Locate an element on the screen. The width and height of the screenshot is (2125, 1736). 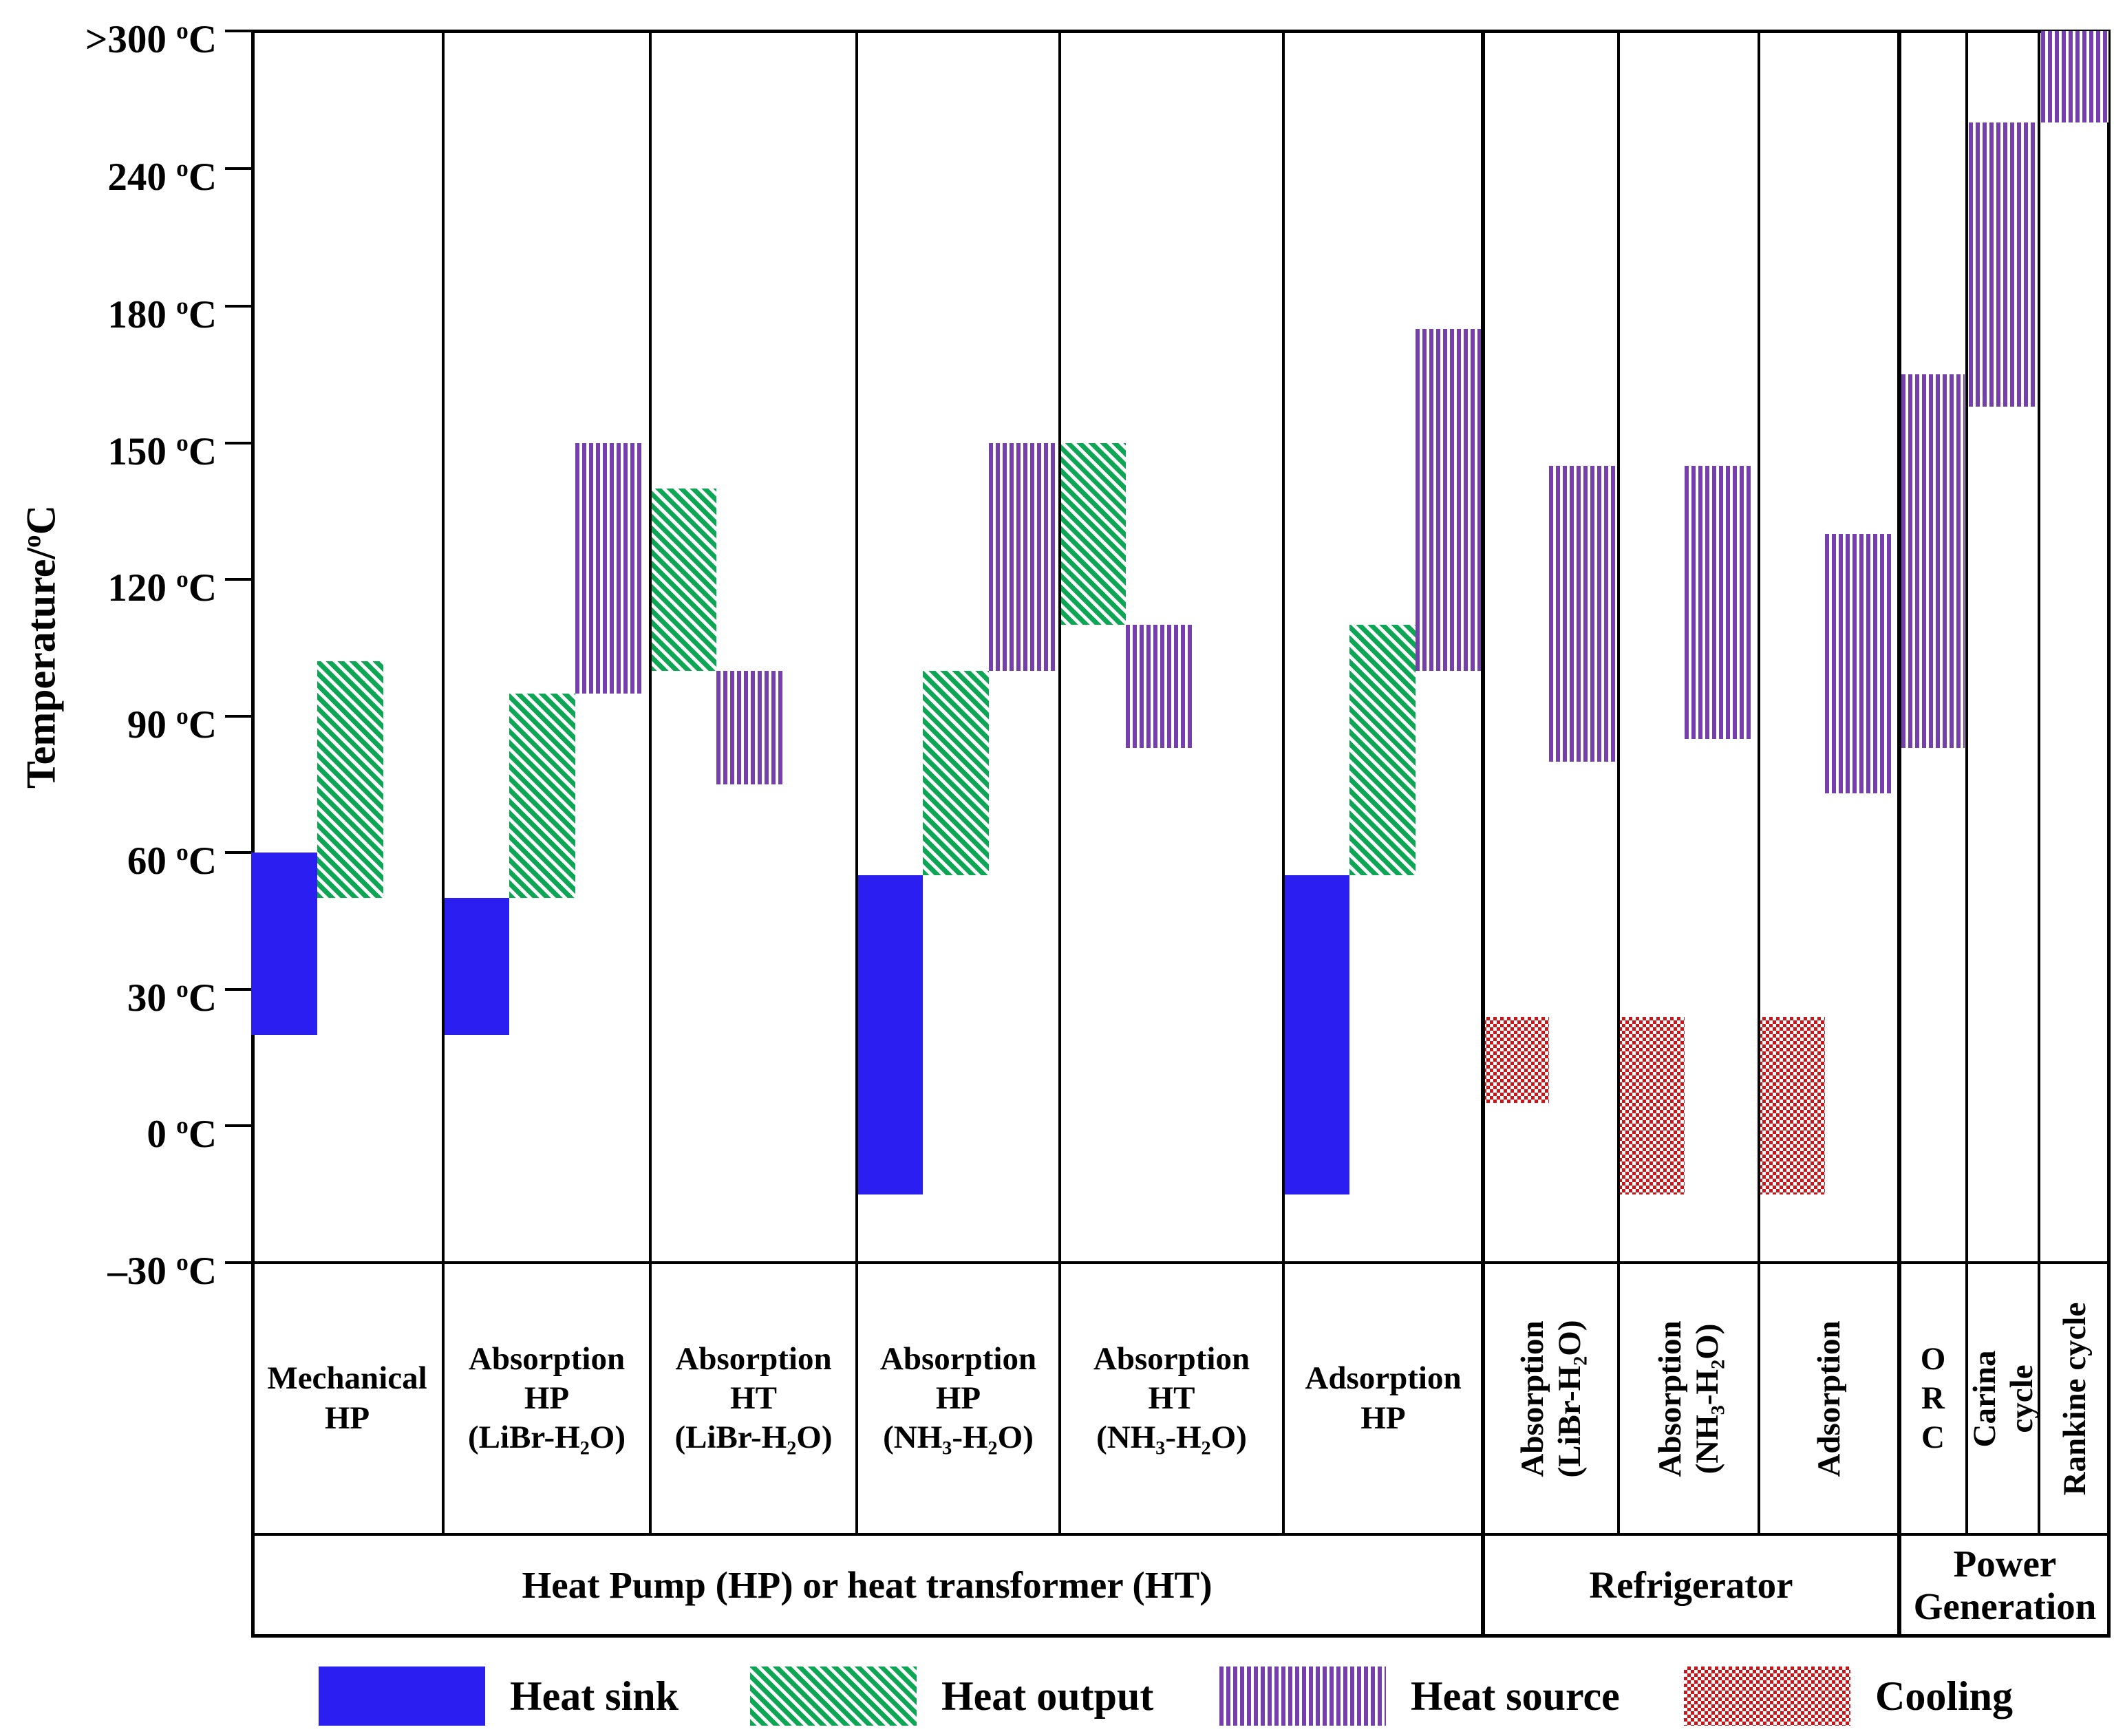
legend-label-heat-output: Heat output is located at coordinates (1047, 1696).